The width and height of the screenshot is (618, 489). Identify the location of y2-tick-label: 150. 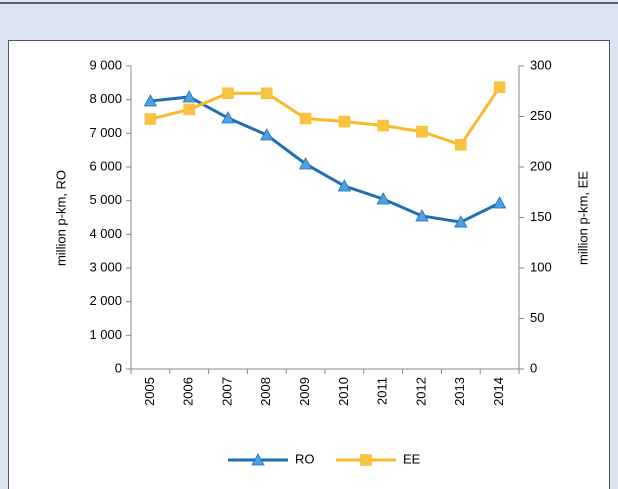
(541, 216).